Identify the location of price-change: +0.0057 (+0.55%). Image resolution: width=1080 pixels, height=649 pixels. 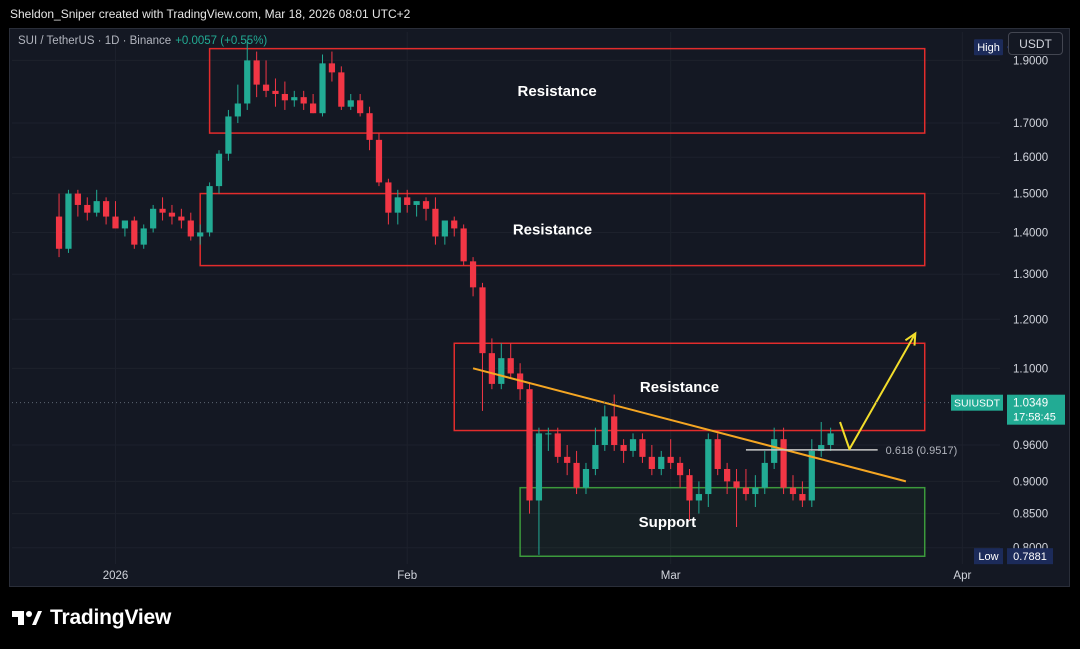
(221, 41).